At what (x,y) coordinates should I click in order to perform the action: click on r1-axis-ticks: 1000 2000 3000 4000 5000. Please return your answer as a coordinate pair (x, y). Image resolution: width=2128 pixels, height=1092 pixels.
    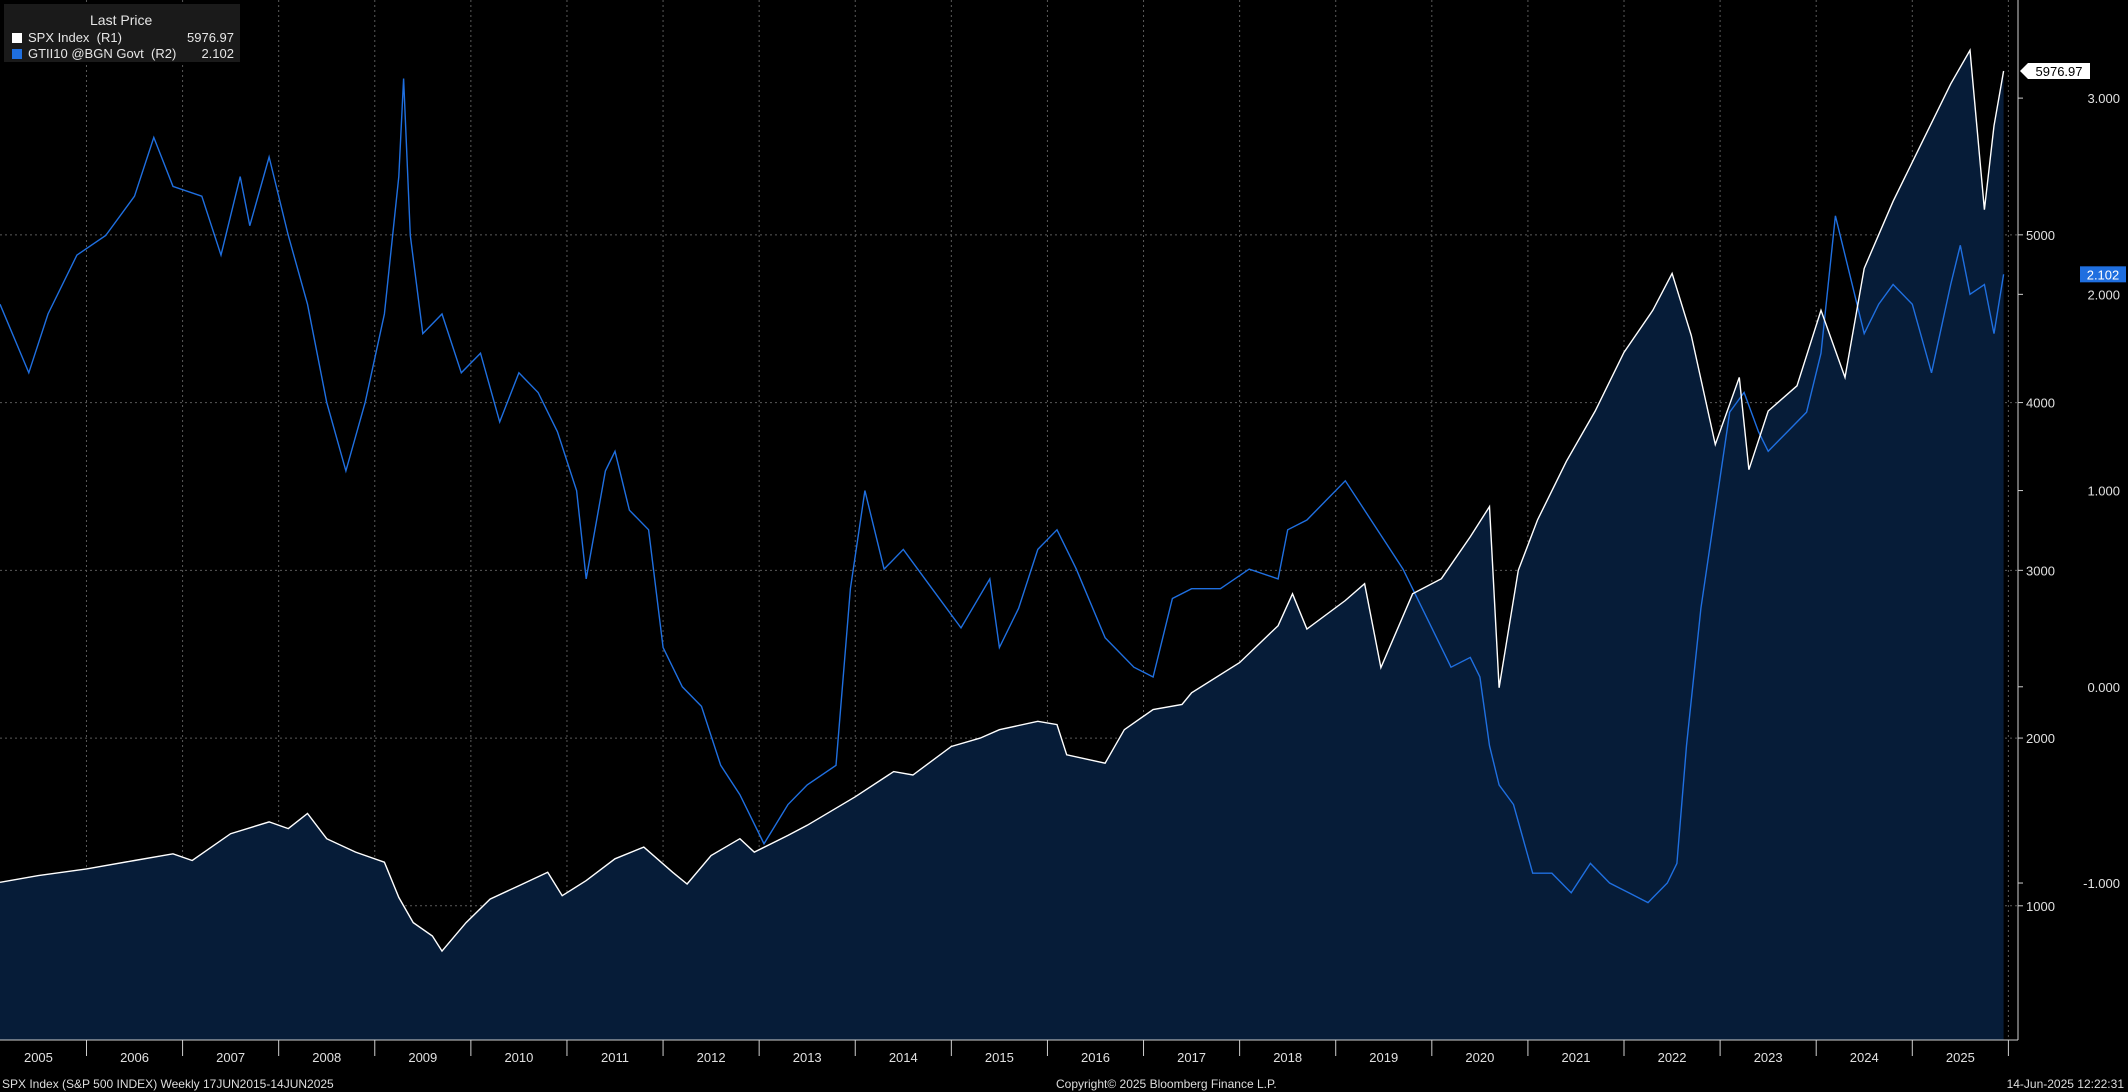
    Looking at the image, I should click on (2036, 571).